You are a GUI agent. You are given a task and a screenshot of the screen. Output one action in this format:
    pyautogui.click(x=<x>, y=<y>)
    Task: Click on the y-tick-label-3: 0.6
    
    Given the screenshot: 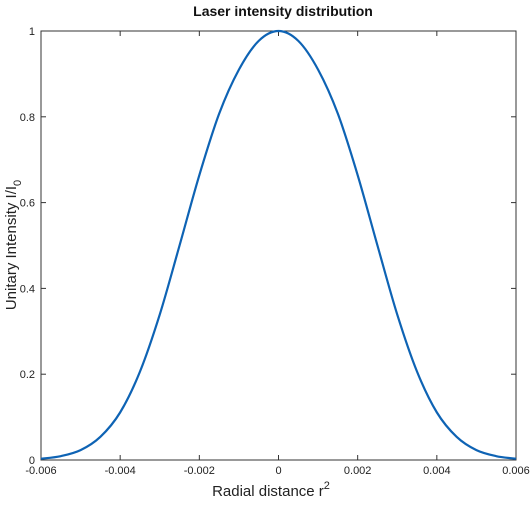 What is the action you would take?
    pyautogui.click(x=27, y=204)
    